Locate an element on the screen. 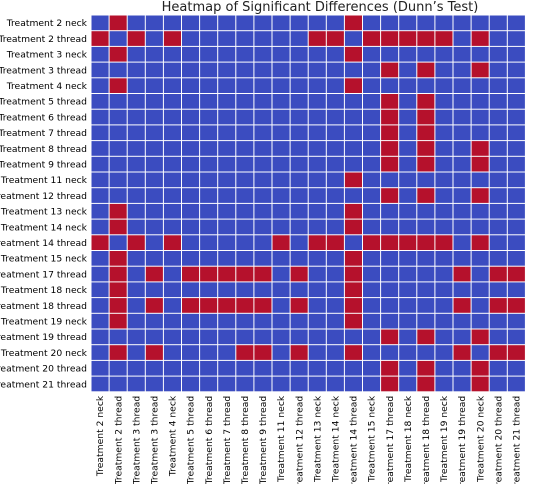  row-tick-label: Treatment 7 thread is located at coordinates (43, 133).